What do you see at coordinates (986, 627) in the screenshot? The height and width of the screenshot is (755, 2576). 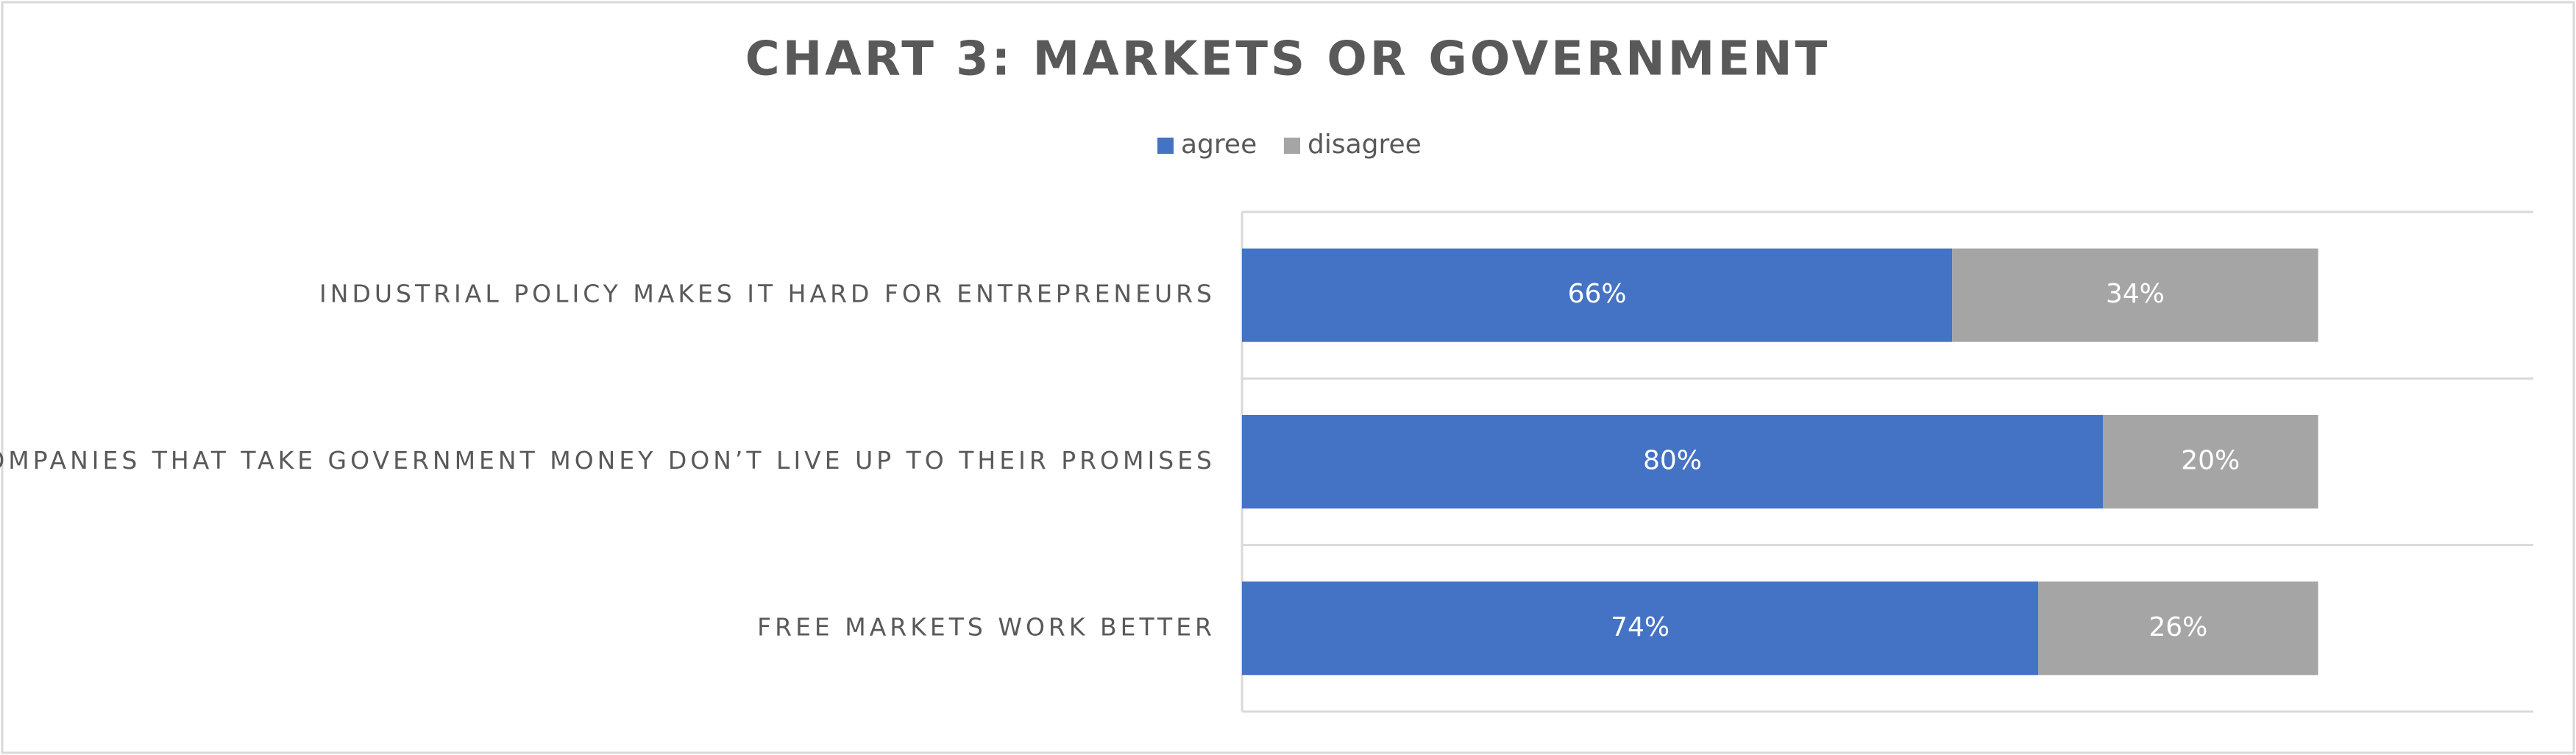 I see `y-tick-label: FREE MARKETS WORK BETTER` at bounding box center [986, 627].